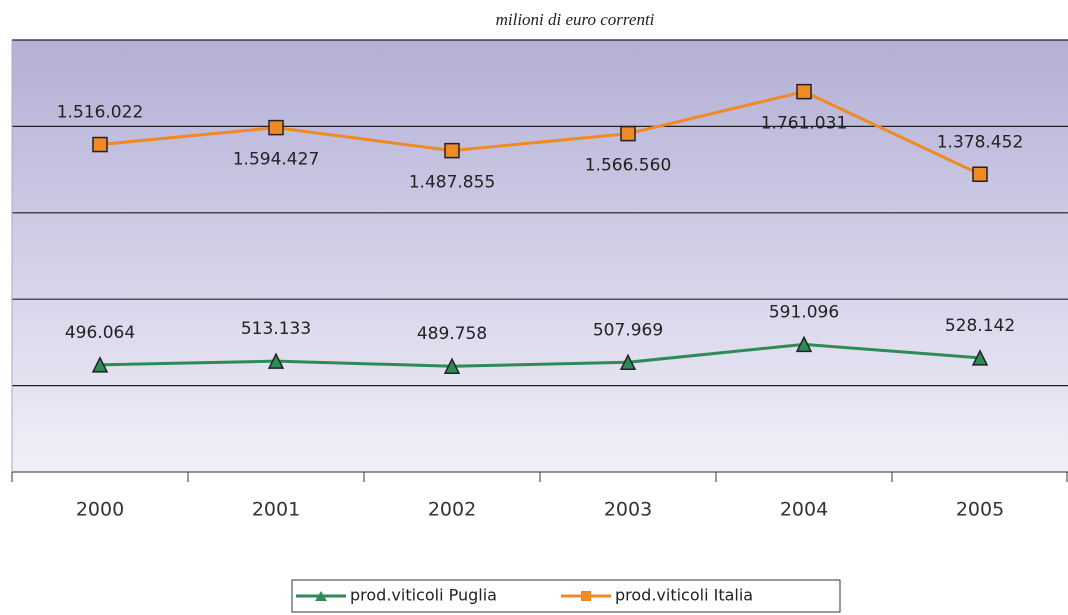  What do you see at coordinates (276, 160) in the screenshot?
I see `data-label: 1.594.427` at bounding box center [276, 160].